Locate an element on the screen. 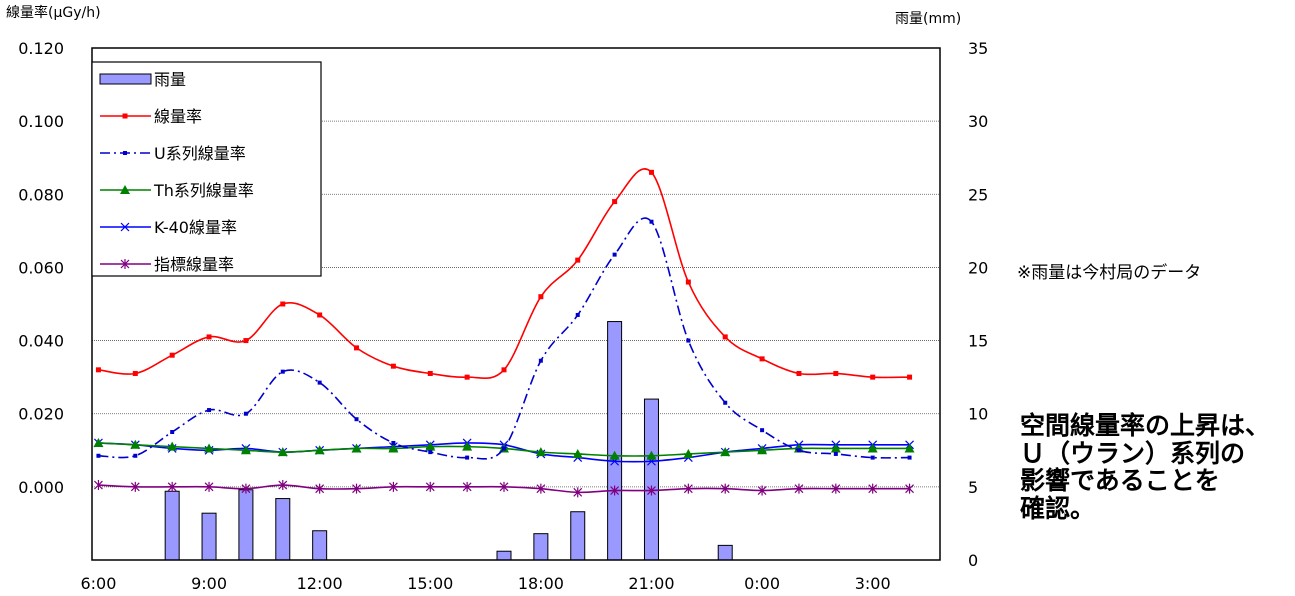 The height and width of the screenshot is (596, 1295). x-tick-label: 6:00 is located at coordinates (98, 583).